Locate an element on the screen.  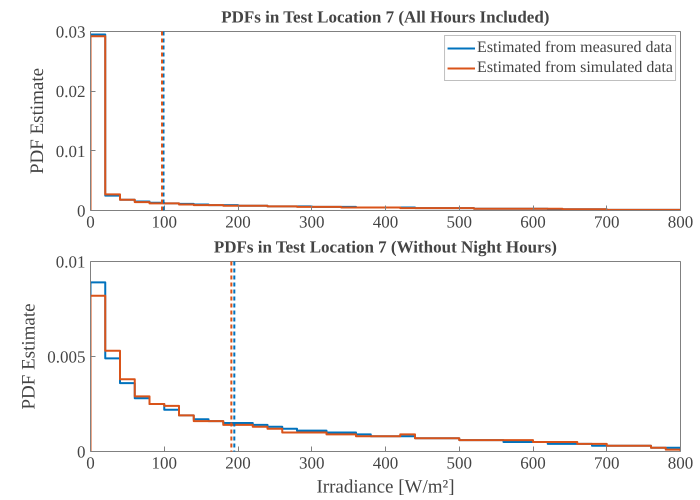
y-tick-label: 0.005 is located at coordinates (66, 357).